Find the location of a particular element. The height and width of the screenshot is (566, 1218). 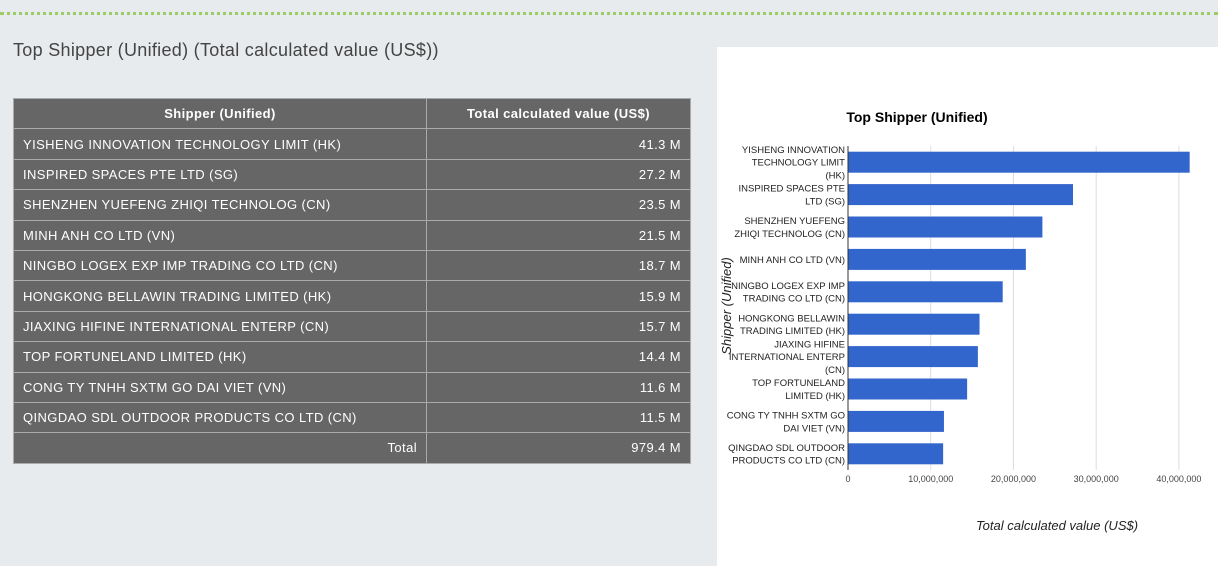

table-row: CONG TY TNHH SXTM GO DAI VIET (VN) 11.6 M is located at coordinates (352, 387).